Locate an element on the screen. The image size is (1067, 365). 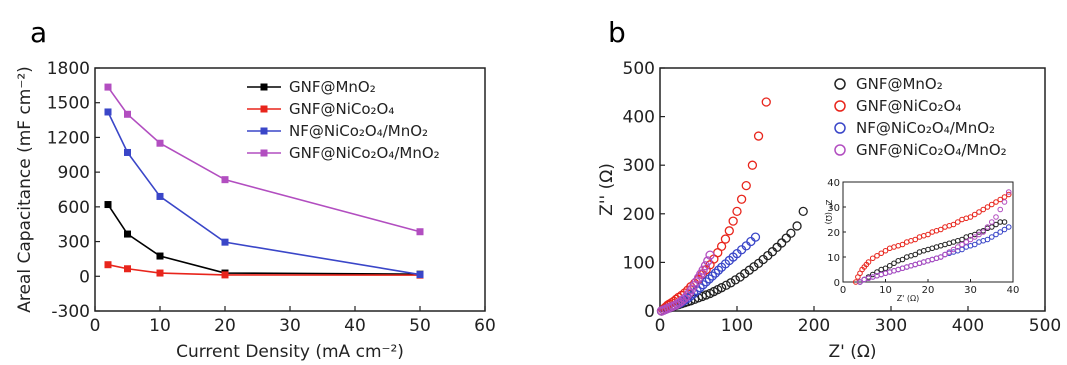
inset-ticks: 0 10 20 30 40 0 10 20 30 40 is located at coordinates (923, 237).